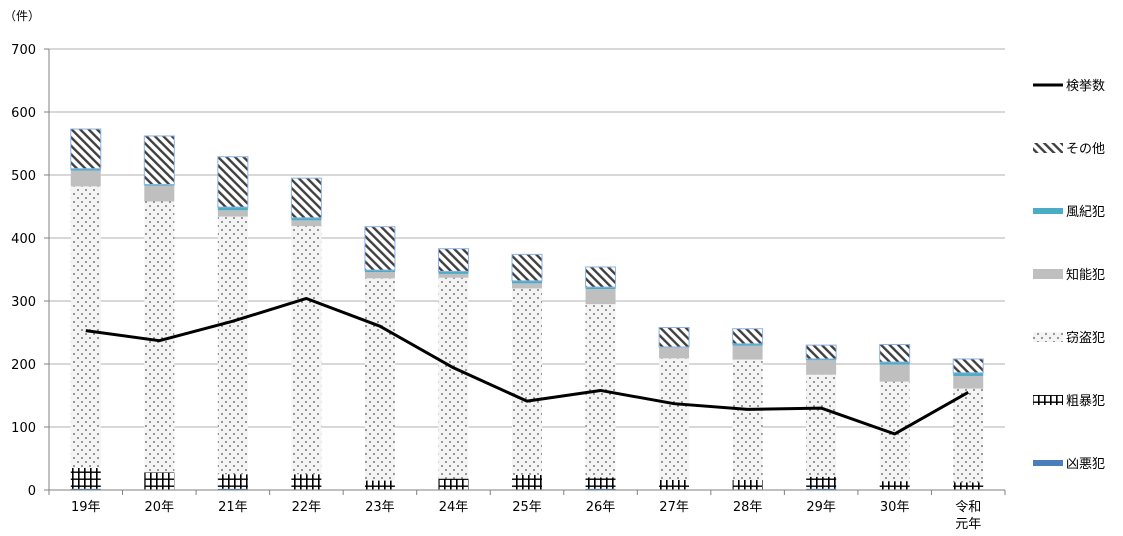 This screenshot has width=1123, height=536. What do you see at coordinates (380, 507) in the screenshot?
I see `x-tick-label: 23年` at bounding box center [380, 507].